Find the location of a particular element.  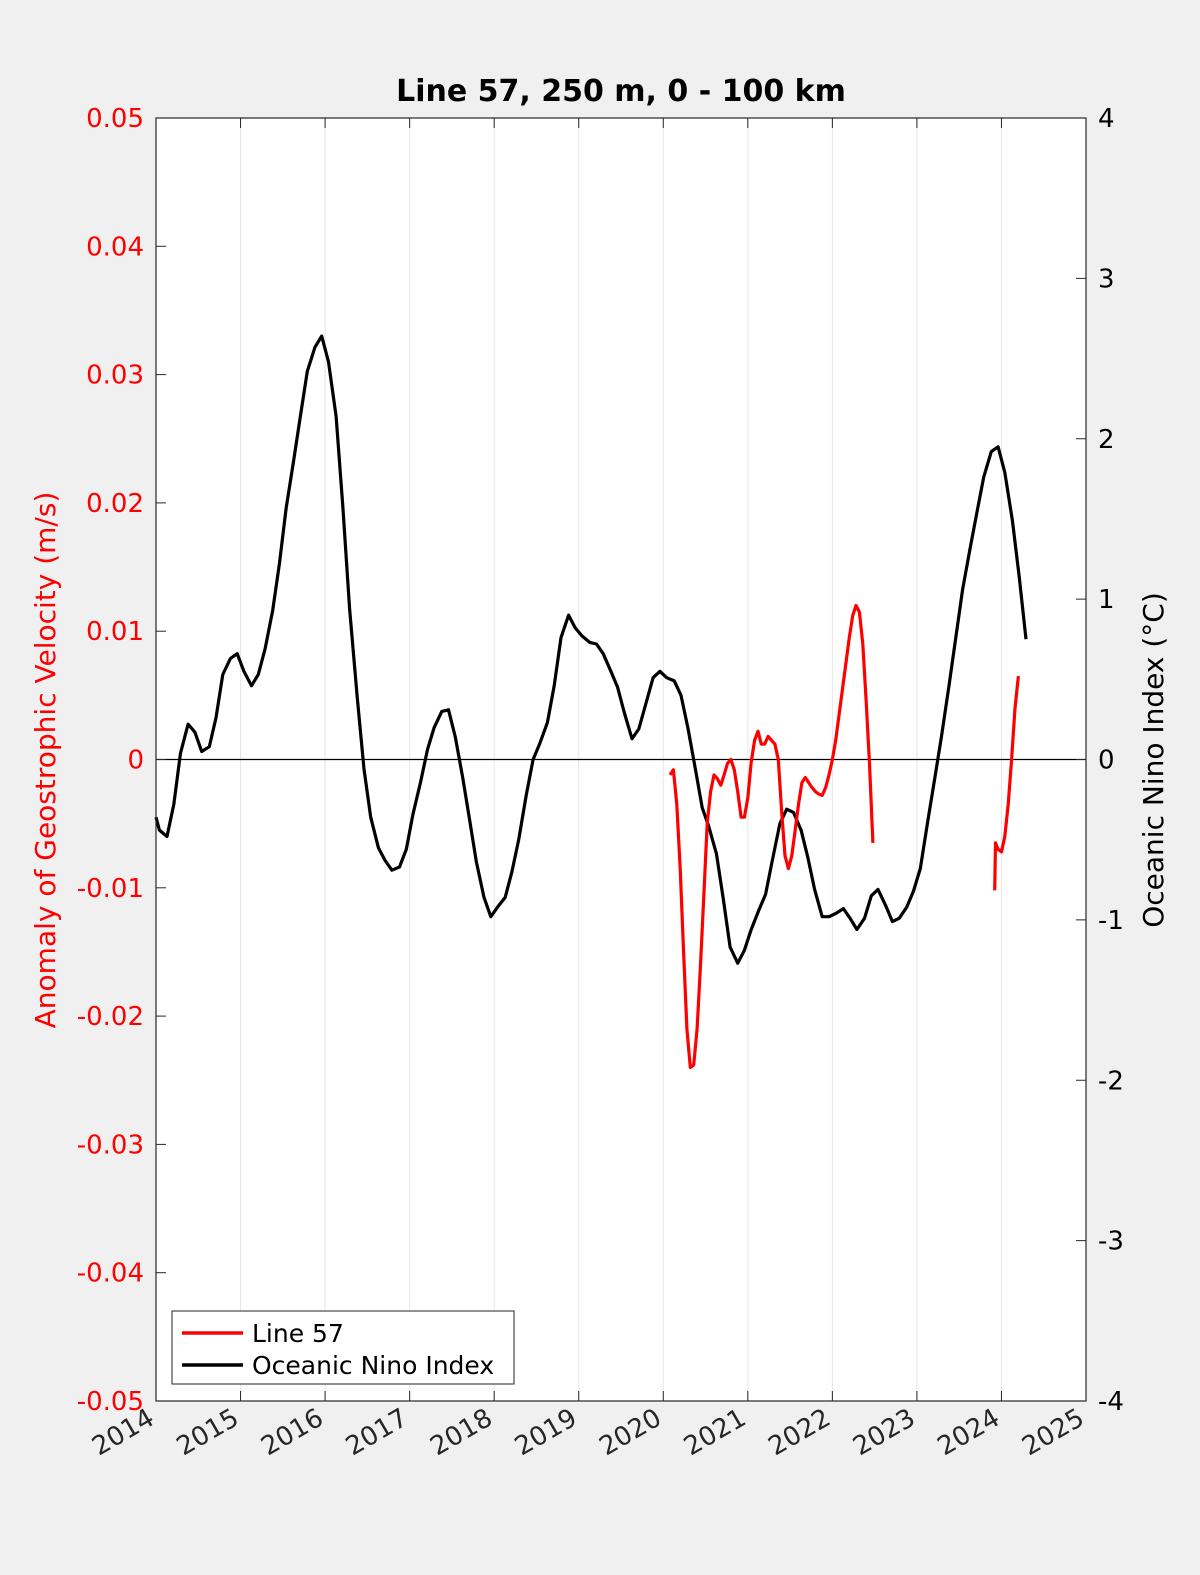

legend-line-57-label: Line 57 is located at coordinates (298, 1333).